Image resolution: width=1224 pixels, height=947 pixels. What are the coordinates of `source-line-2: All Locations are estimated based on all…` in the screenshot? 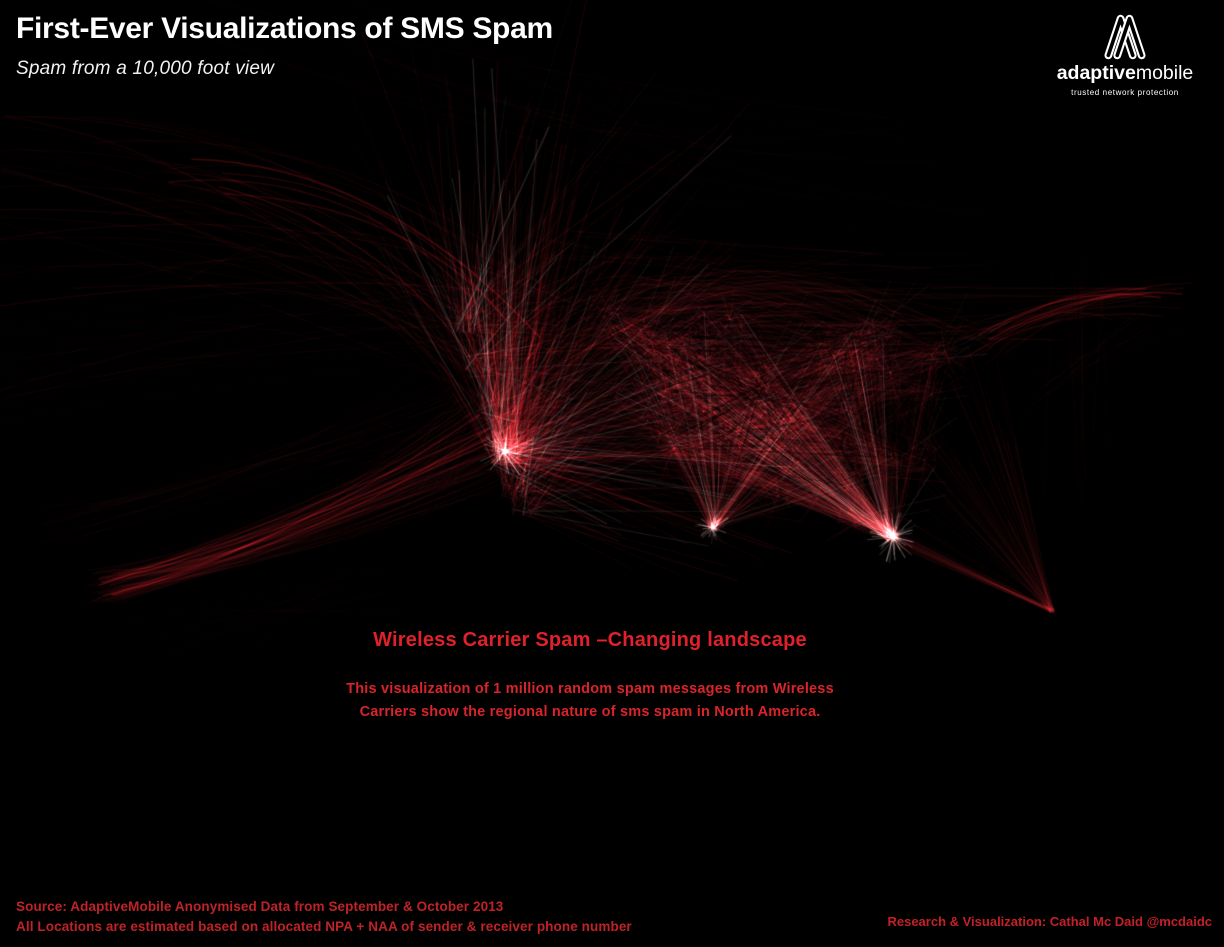 It's located at (324, 926).